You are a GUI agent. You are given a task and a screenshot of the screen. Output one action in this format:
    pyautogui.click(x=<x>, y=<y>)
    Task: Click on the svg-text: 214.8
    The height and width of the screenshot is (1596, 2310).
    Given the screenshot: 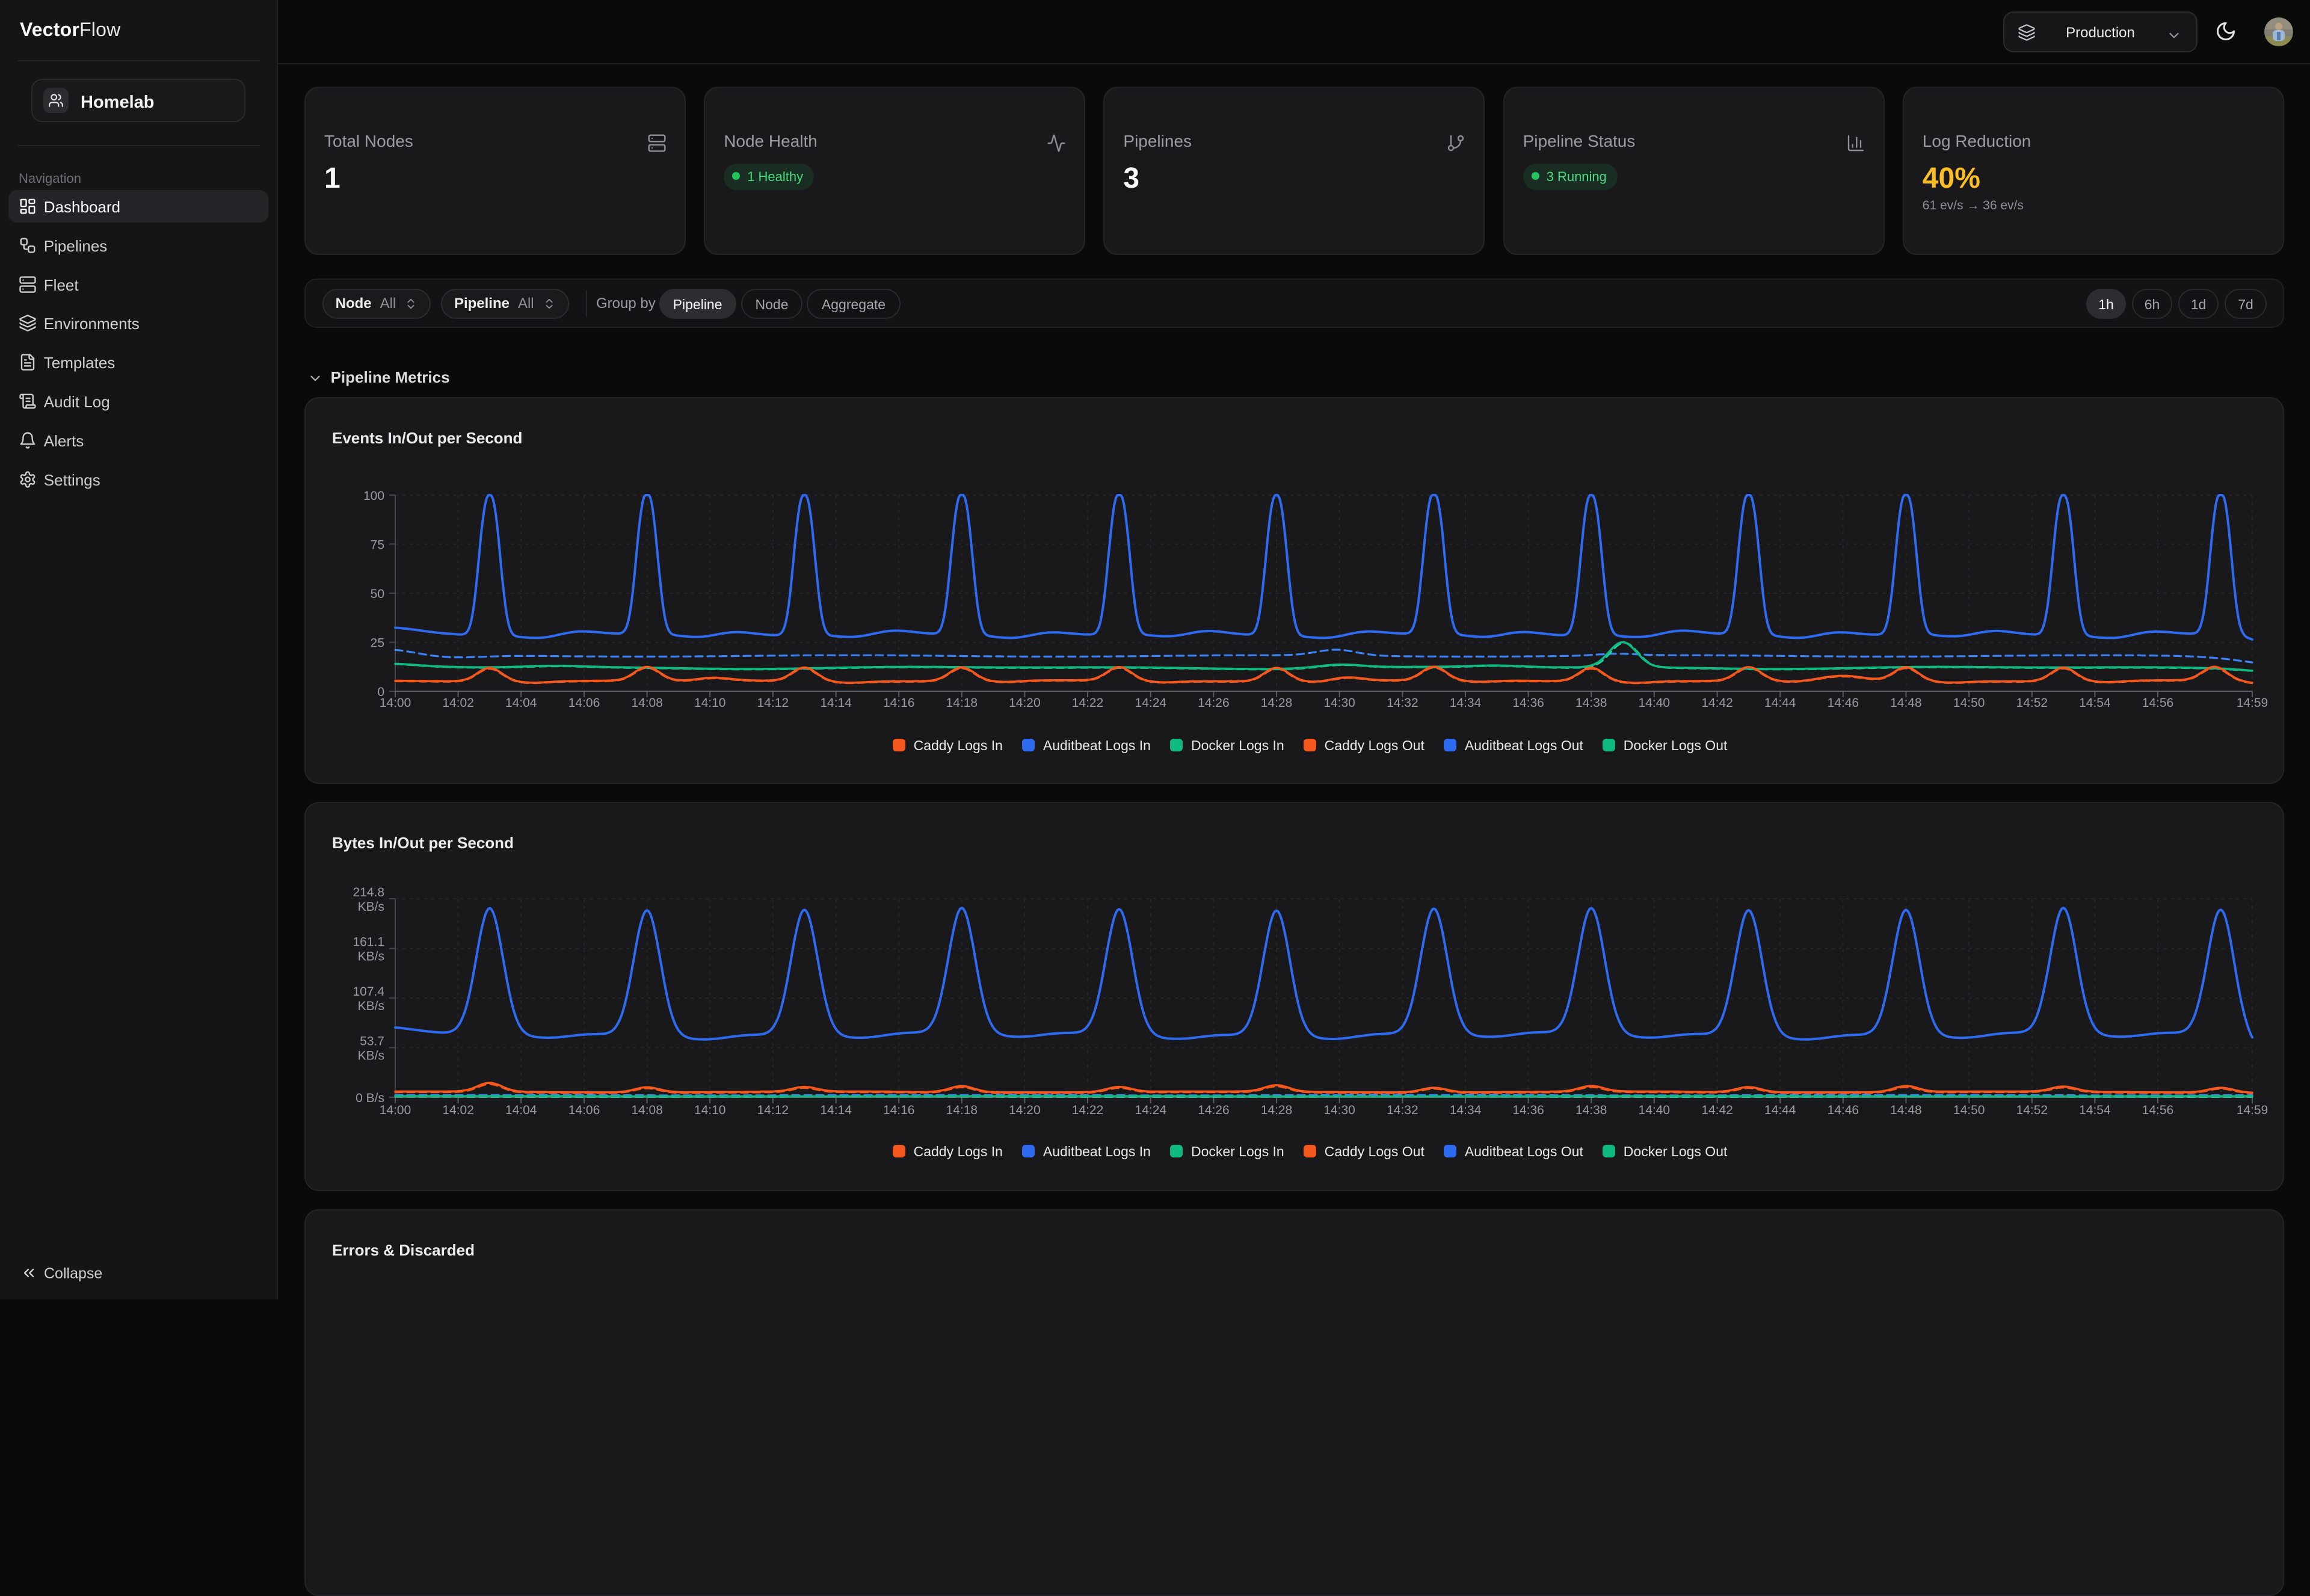 What is the action you would take?
    pyautogui.click(x=369, y=892)
    